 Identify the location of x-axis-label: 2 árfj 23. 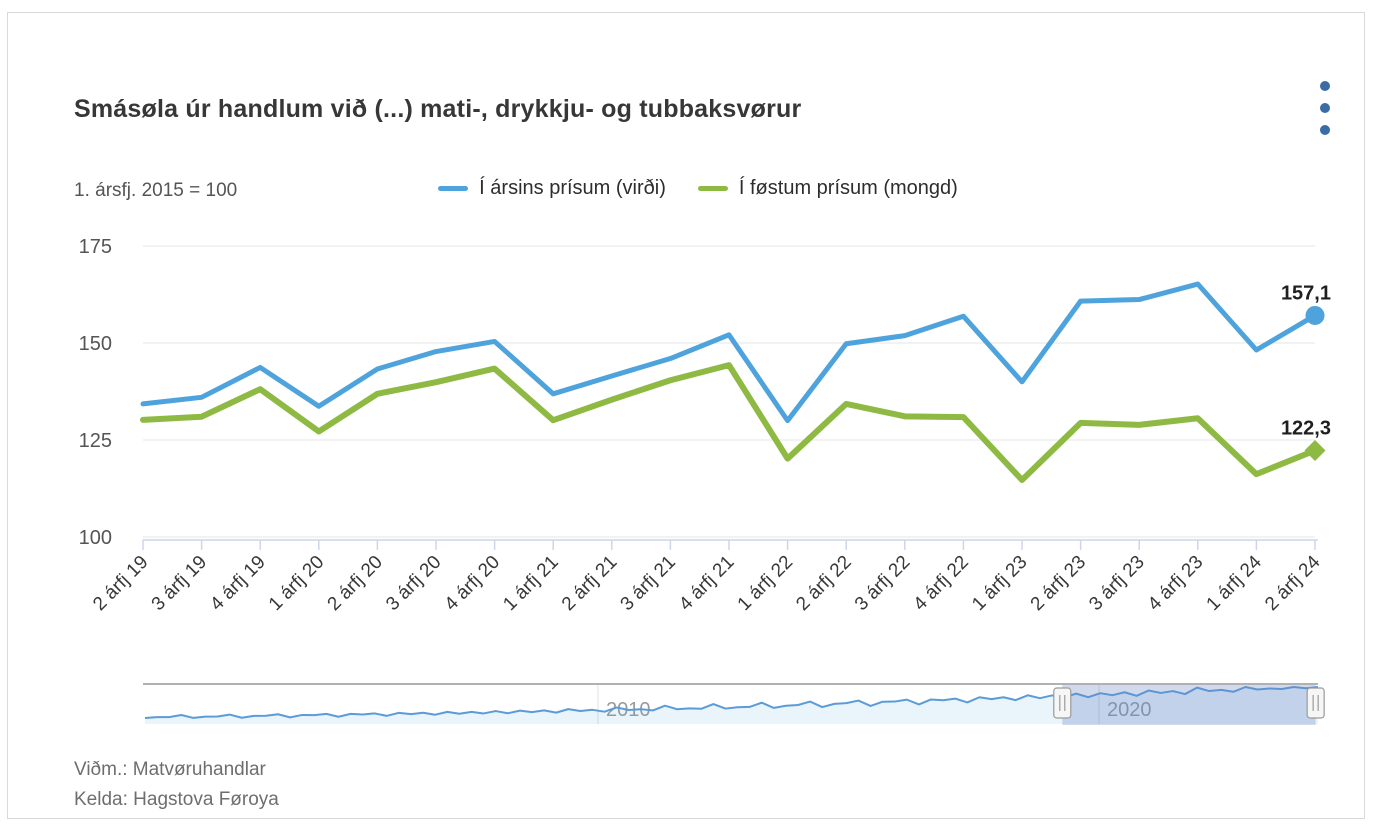
(1058, 583).